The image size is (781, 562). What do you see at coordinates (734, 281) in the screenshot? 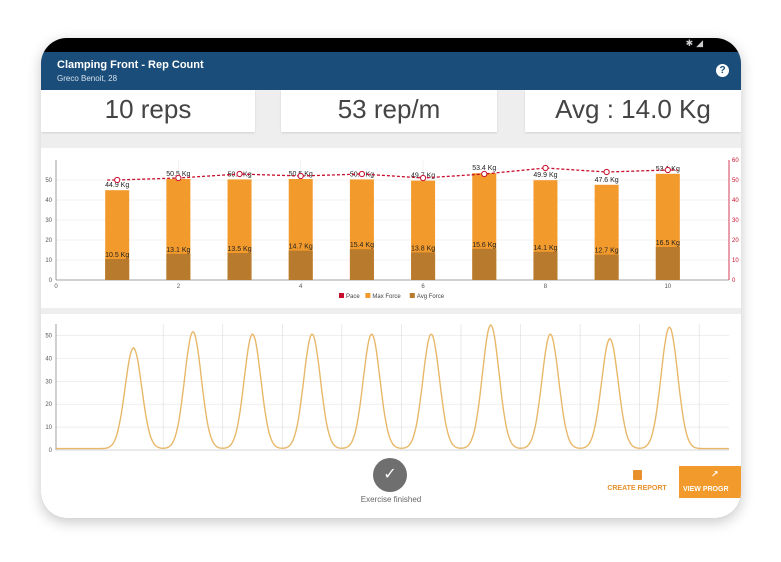
I see `y-right-tick-label: 0` at bounding box center [734, 281].